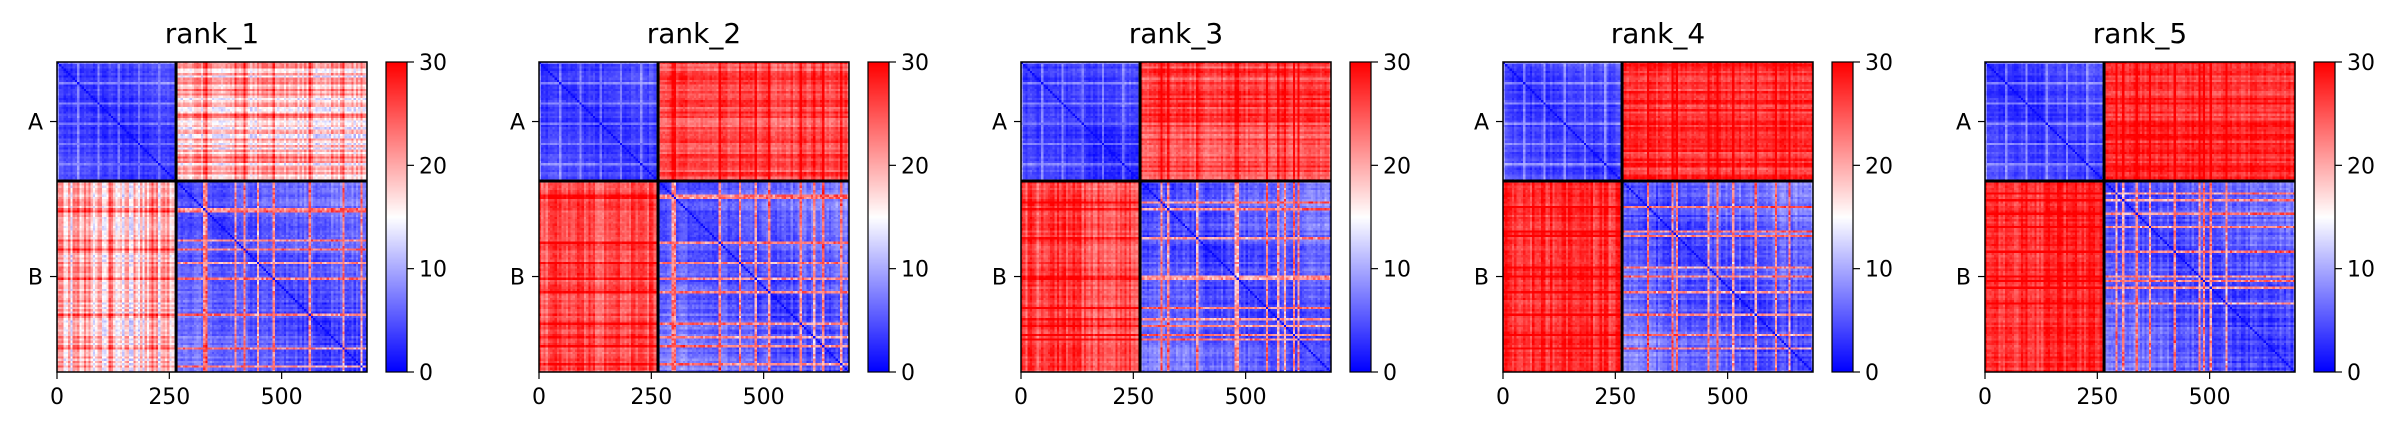 The height and width of the screenshot is (442, 2401). What do you see at coordinates (1658, 33) in the screenshot?
I see `panel-title: rank_4` at bounding box center [1658, 33].